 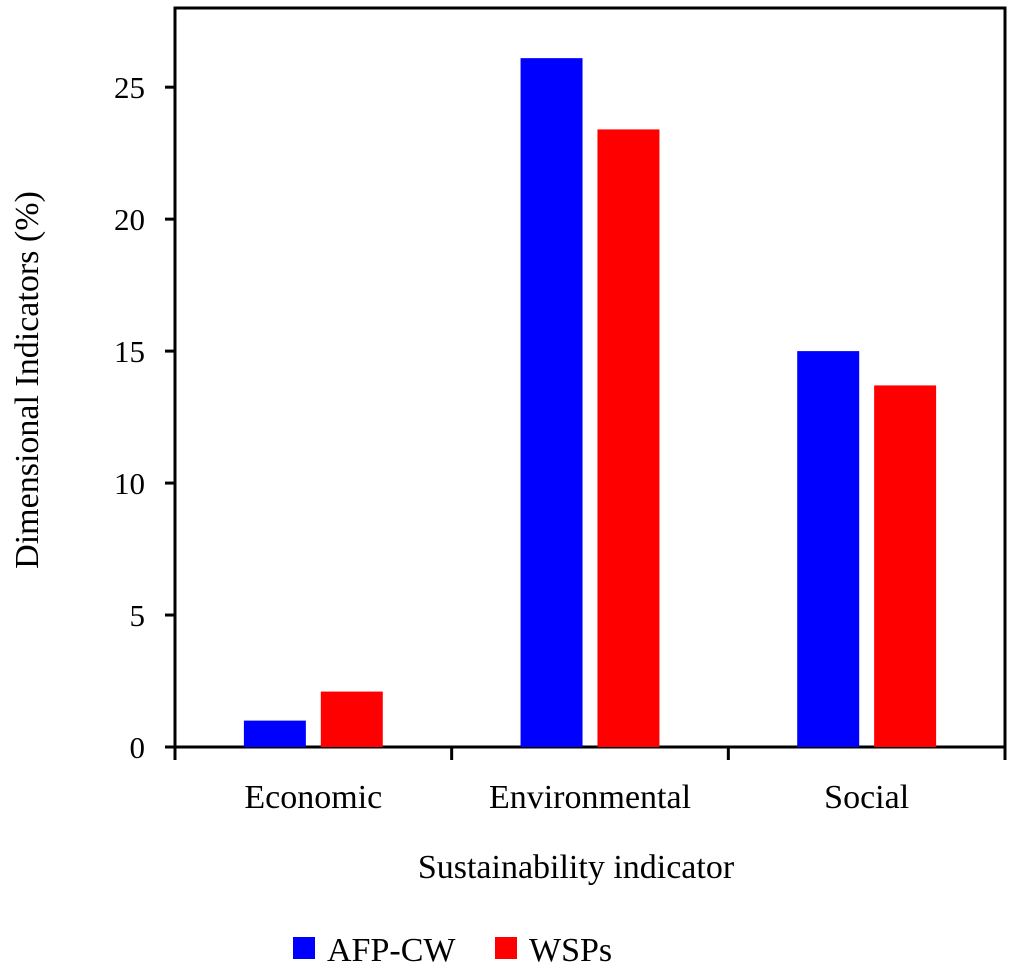 What do you see at coordinates (129, 219) in the screenshot?
I see `y-tick-label: 20` at bounding box center [129, 219].